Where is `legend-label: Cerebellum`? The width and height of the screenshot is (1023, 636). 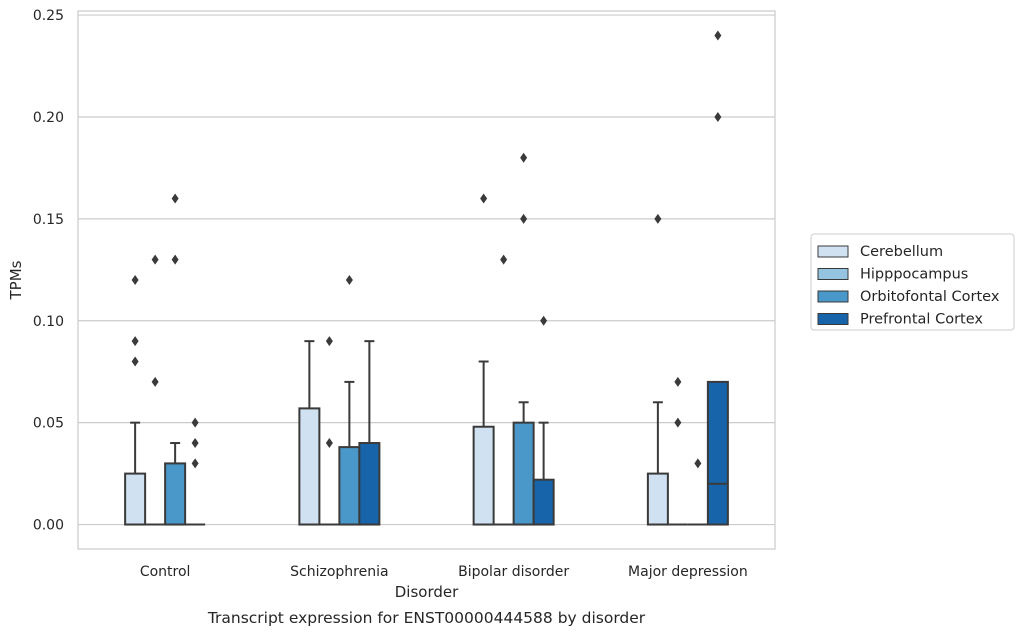
legend-label: Cerebellum is located at coordinates (901, 252).